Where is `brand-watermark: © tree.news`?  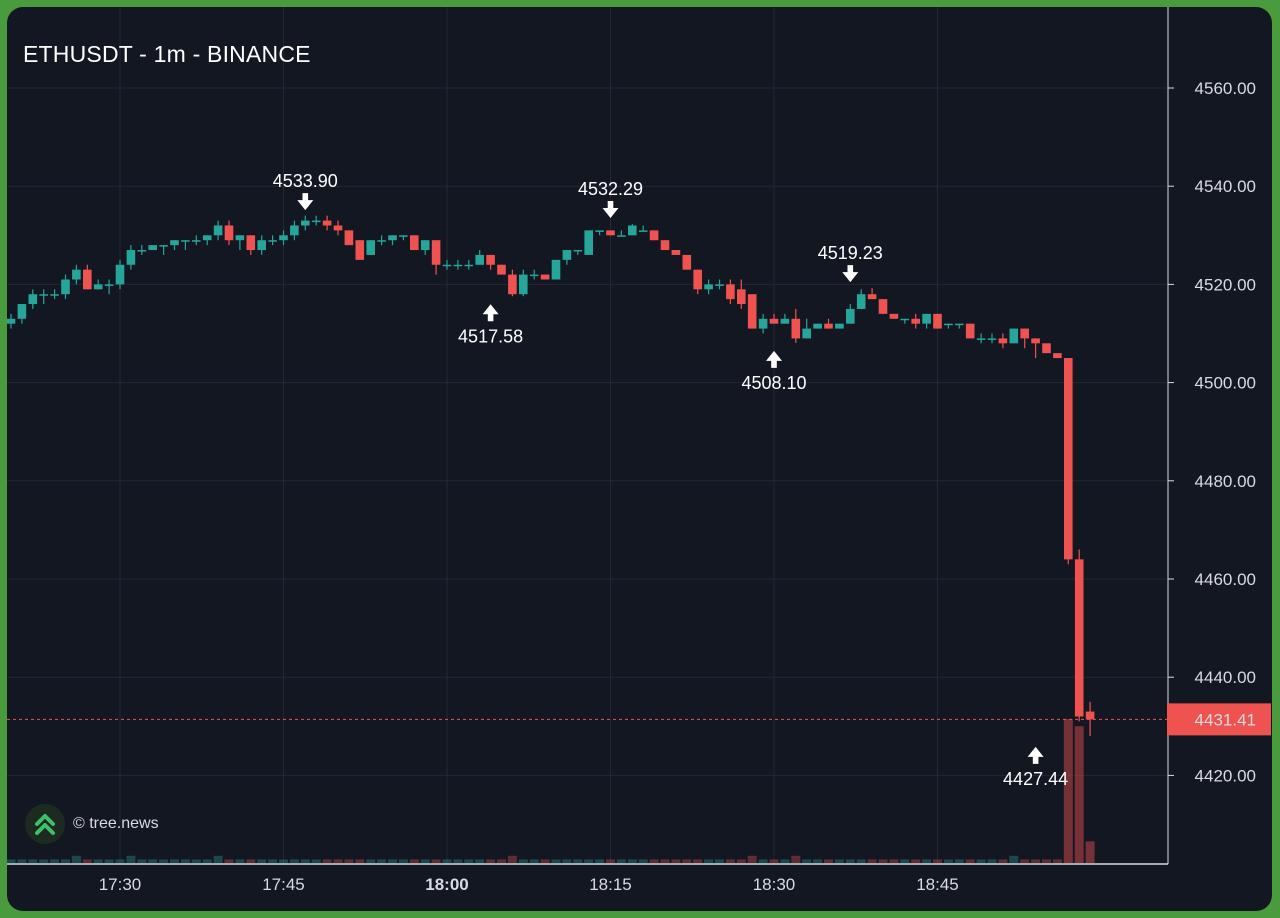 brand-watermark: © tree.news is located at coordinates (92, 824).